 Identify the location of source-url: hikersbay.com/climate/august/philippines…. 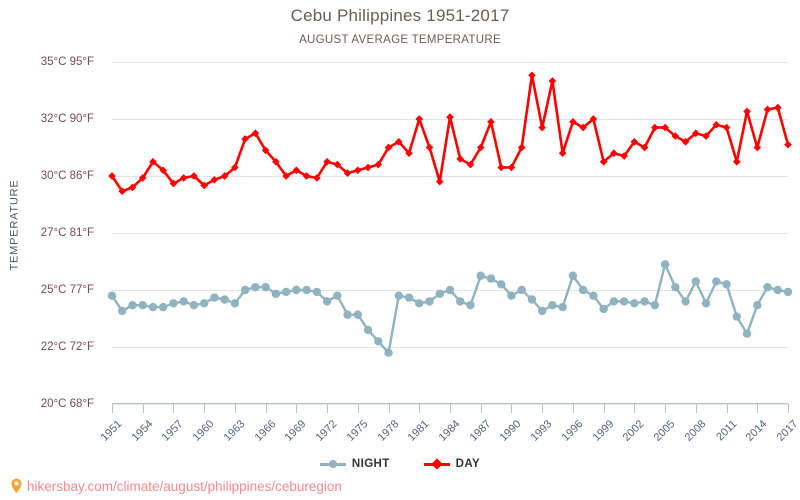
(184, 486).